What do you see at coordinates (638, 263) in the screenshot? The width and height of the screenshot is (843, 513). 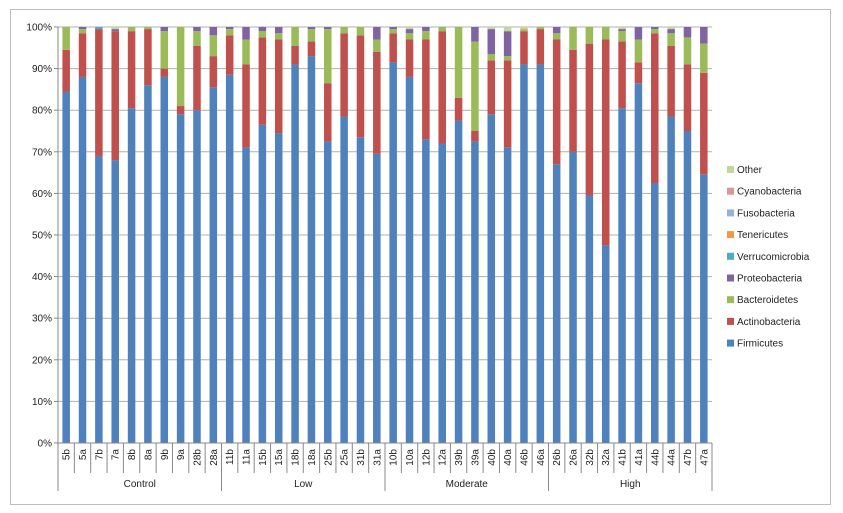 I see `bar-firmicutes-41a` at bounding box center [638, 263].